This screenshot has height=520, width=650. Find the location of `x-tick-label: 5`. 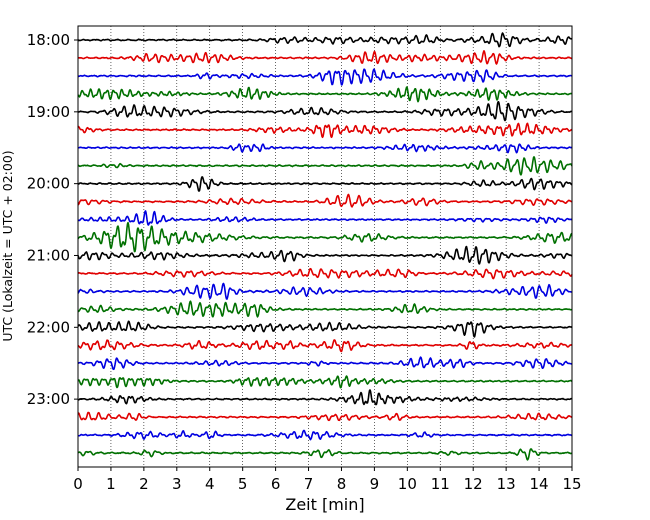

x-tick-label: 5 is located at coordinates (243, 484).